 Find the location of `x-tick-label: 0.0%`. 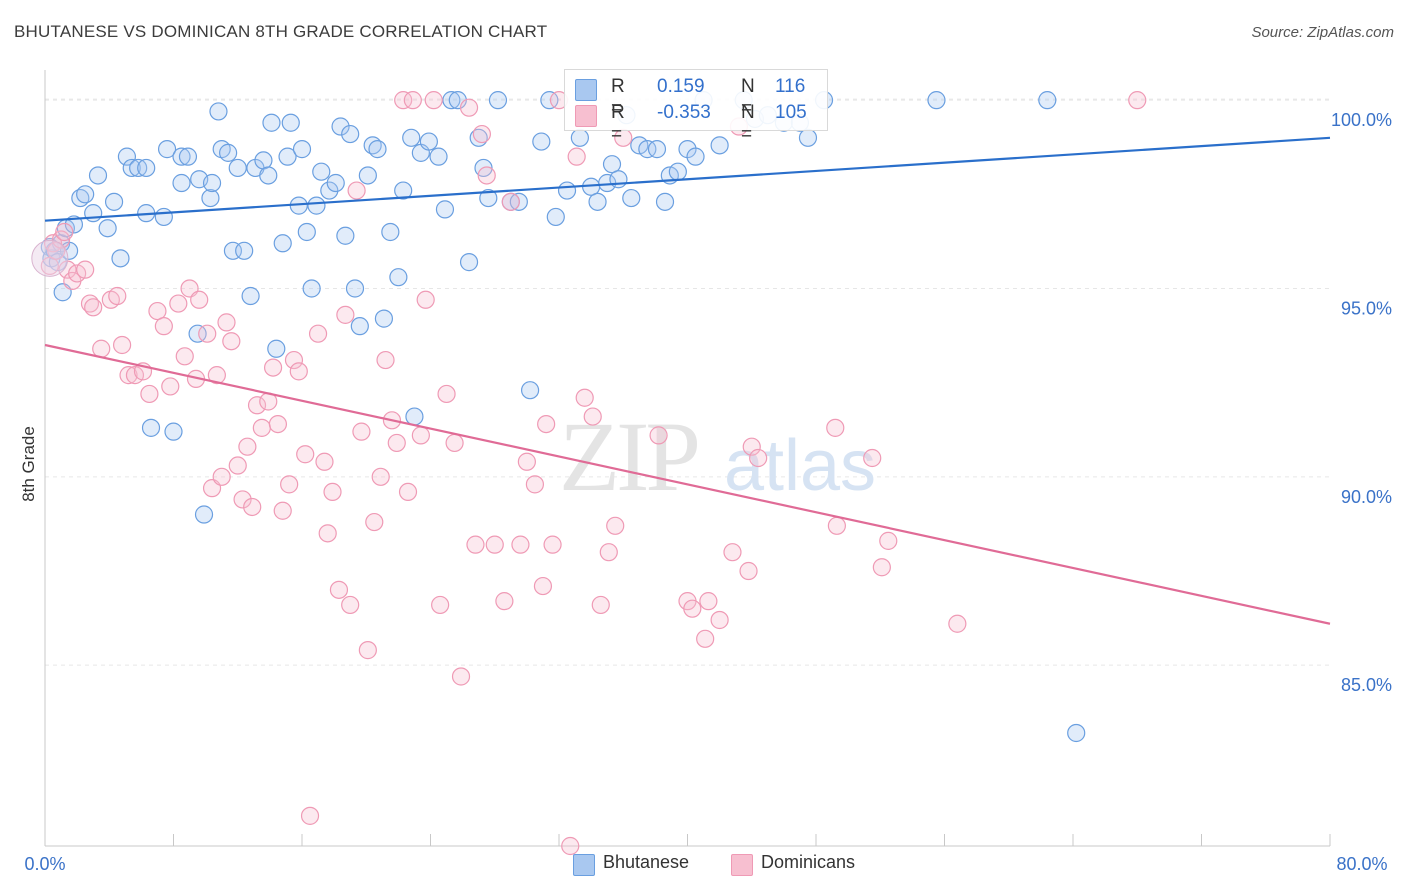

x-tick-label: 0.0% is located at coordinates (44, 864).